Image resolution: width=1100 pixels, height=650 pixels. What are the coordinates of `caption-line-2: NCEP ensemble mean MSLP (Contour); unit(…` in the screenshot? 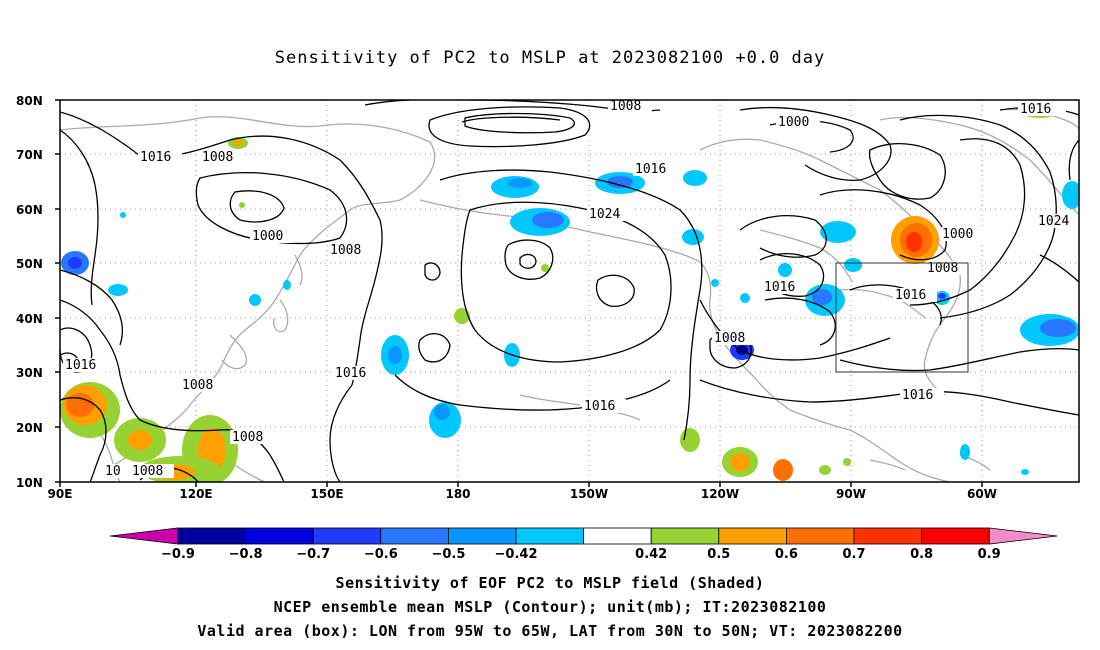 It's located at (550, 607).